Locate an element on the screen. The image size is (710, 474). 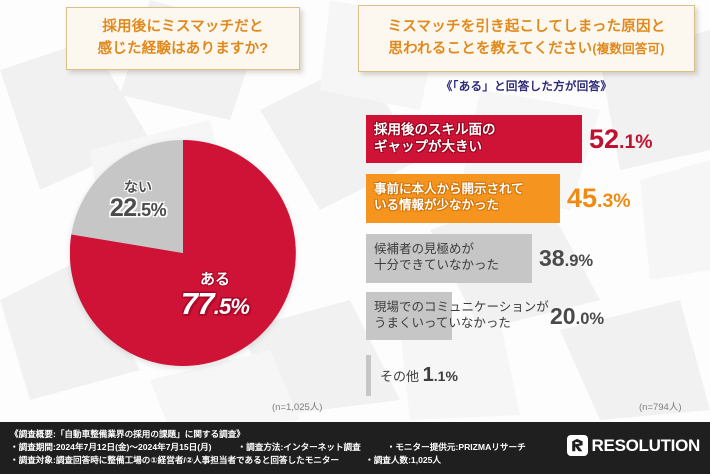
footer-monitor-provider: ・モニター提供元:PRIZMAリサーチ is located at coordinates (456, 447).